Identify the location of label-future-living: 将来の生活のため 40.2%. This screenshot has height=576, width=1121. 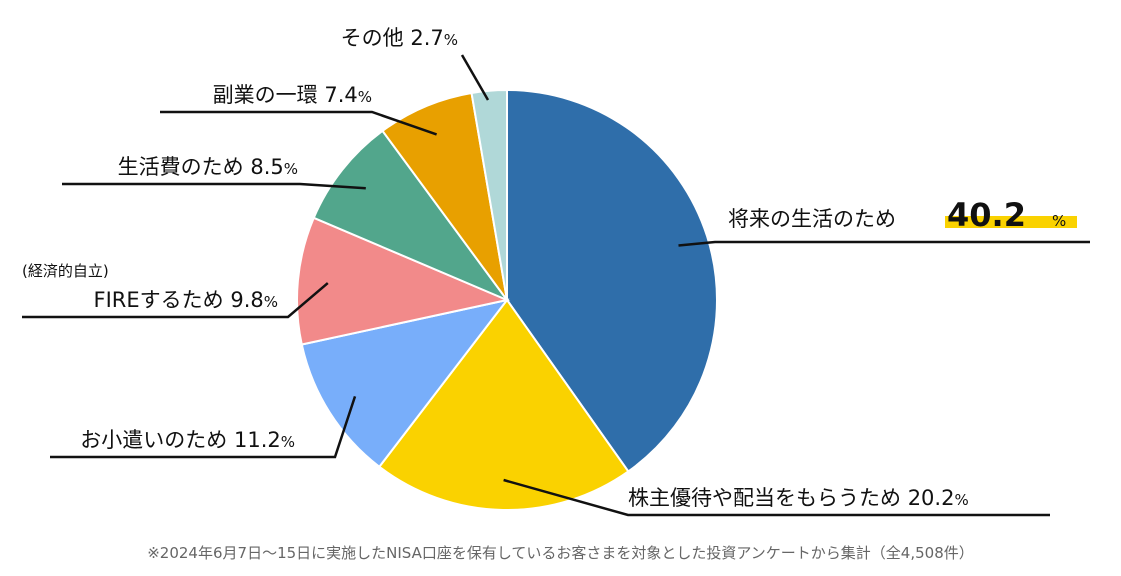
(884, 221).